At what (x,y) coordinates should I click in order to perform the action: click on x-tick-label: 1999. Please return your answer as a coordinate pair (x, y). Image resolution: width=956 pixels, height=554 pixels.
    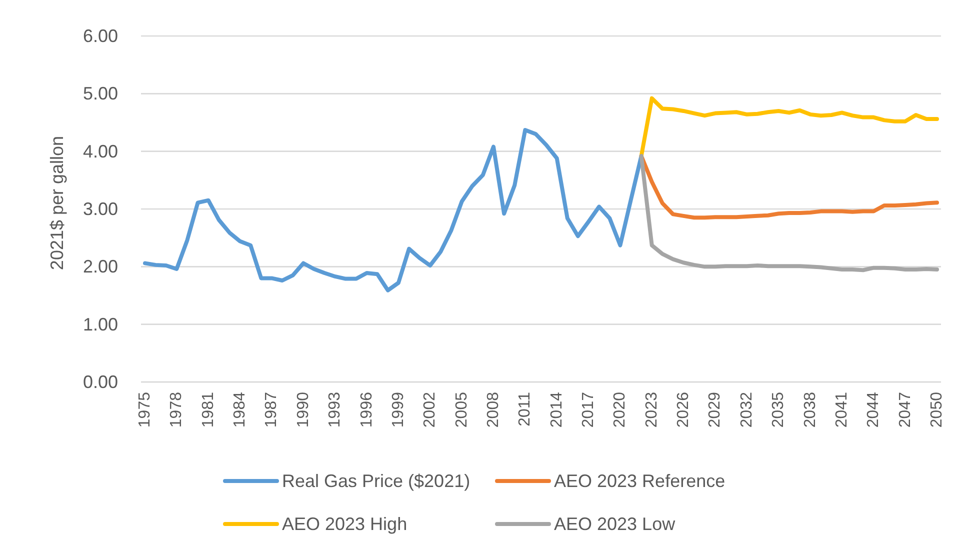
    Looking at the image, I should click on (398, 410).